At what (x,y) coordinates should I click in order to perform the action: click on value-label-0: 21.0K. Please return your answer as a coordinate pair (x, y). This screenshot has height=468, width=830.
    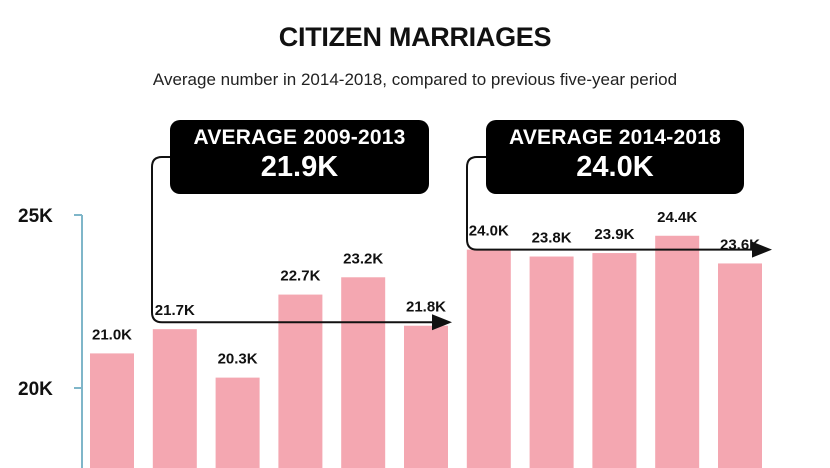
    Looking at the image, I should click on (112, 334).